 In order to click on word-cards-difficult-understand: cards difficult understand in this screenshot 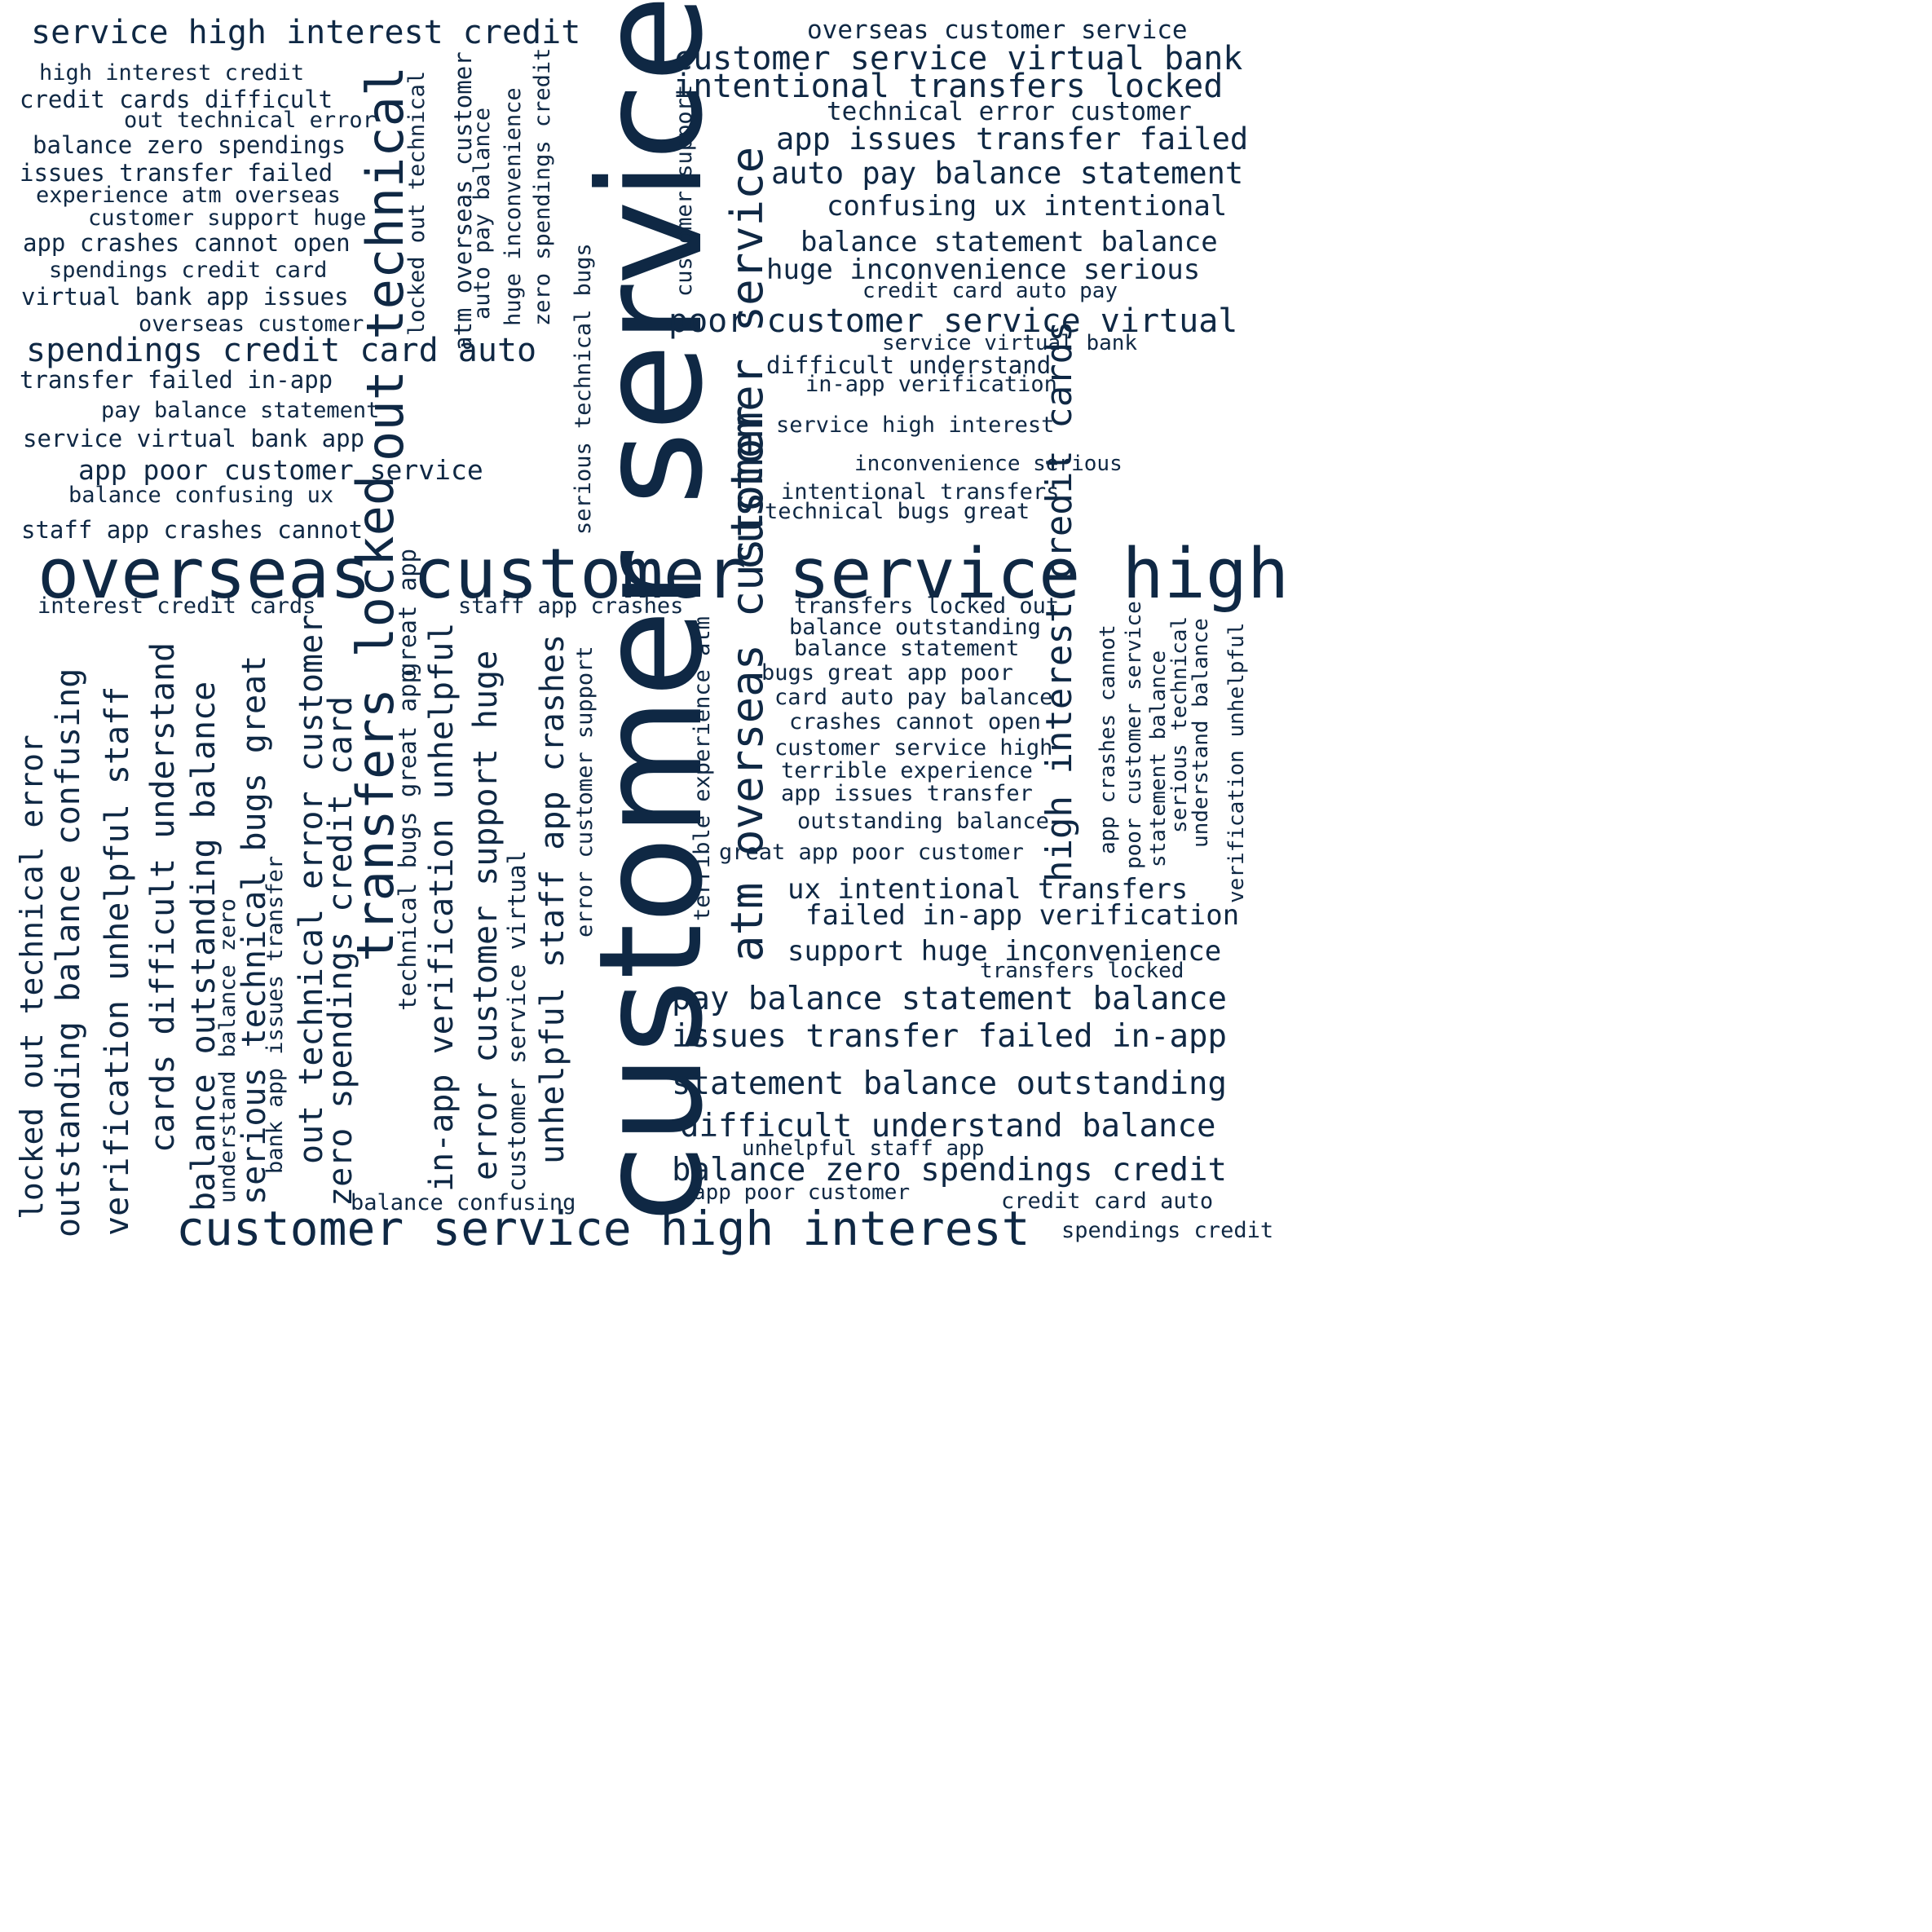, I will do `click(163, 897)`.